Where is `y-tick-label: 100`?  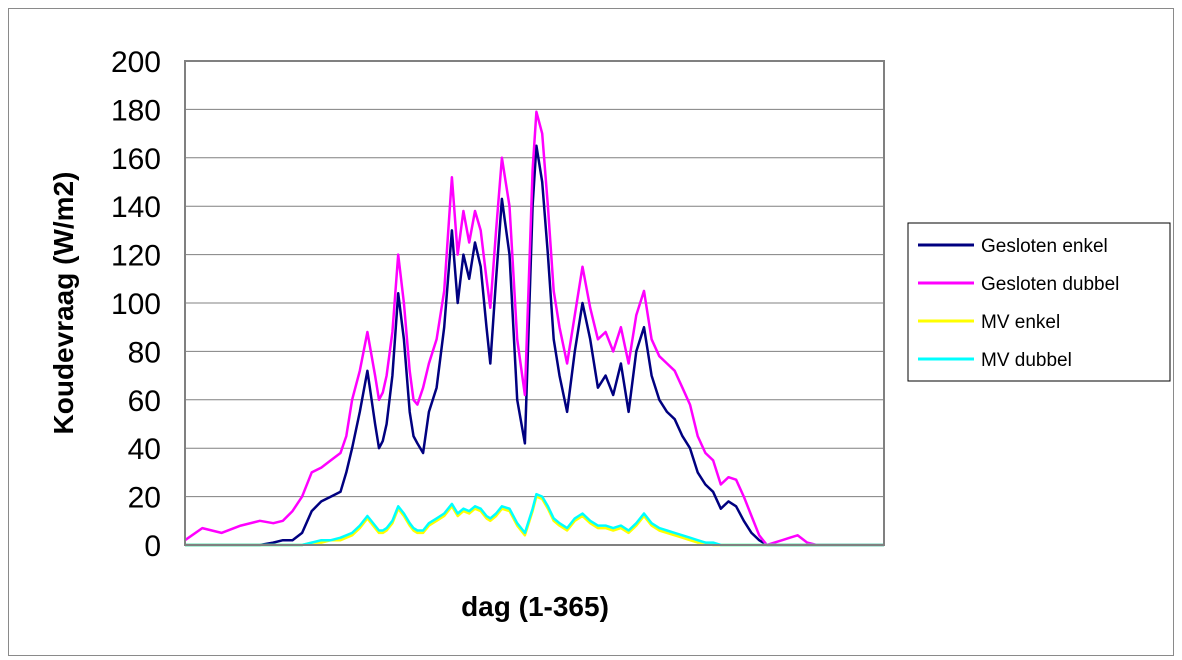
y-tick-label: 100 is located at coordinates (136, 304).